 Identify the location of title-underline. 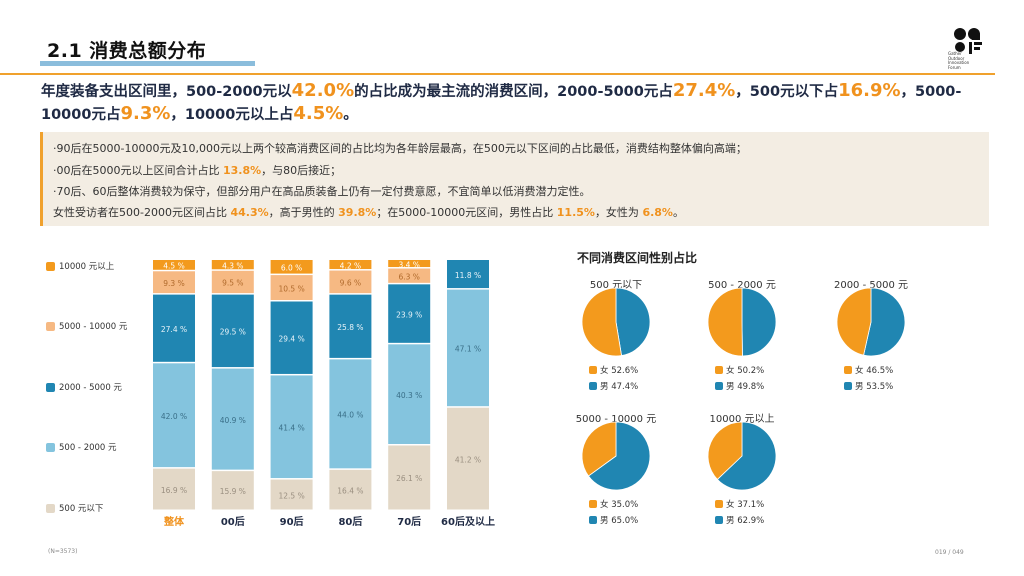
(147, 63).